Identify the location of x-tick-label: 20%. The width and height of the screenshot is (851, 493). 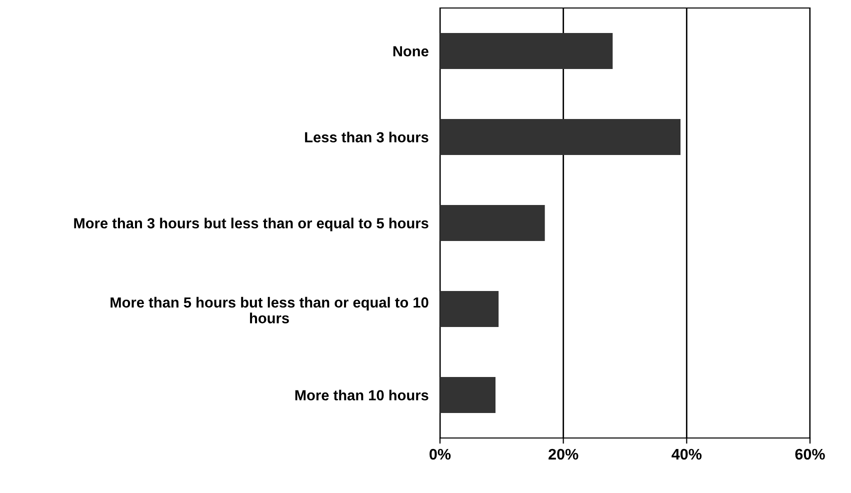
(563, 454).